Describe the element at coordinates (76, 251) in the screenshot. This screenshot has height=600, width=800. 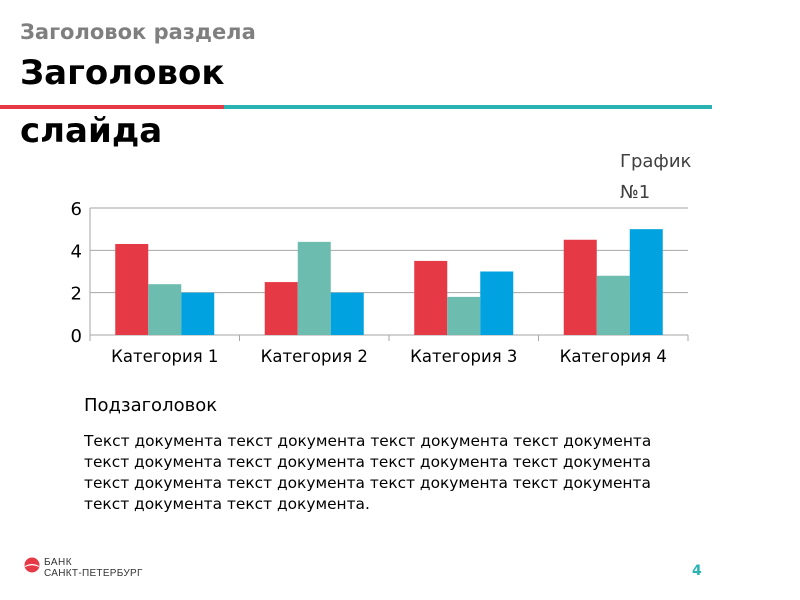
I see `y-tick-label: 4` at that location.